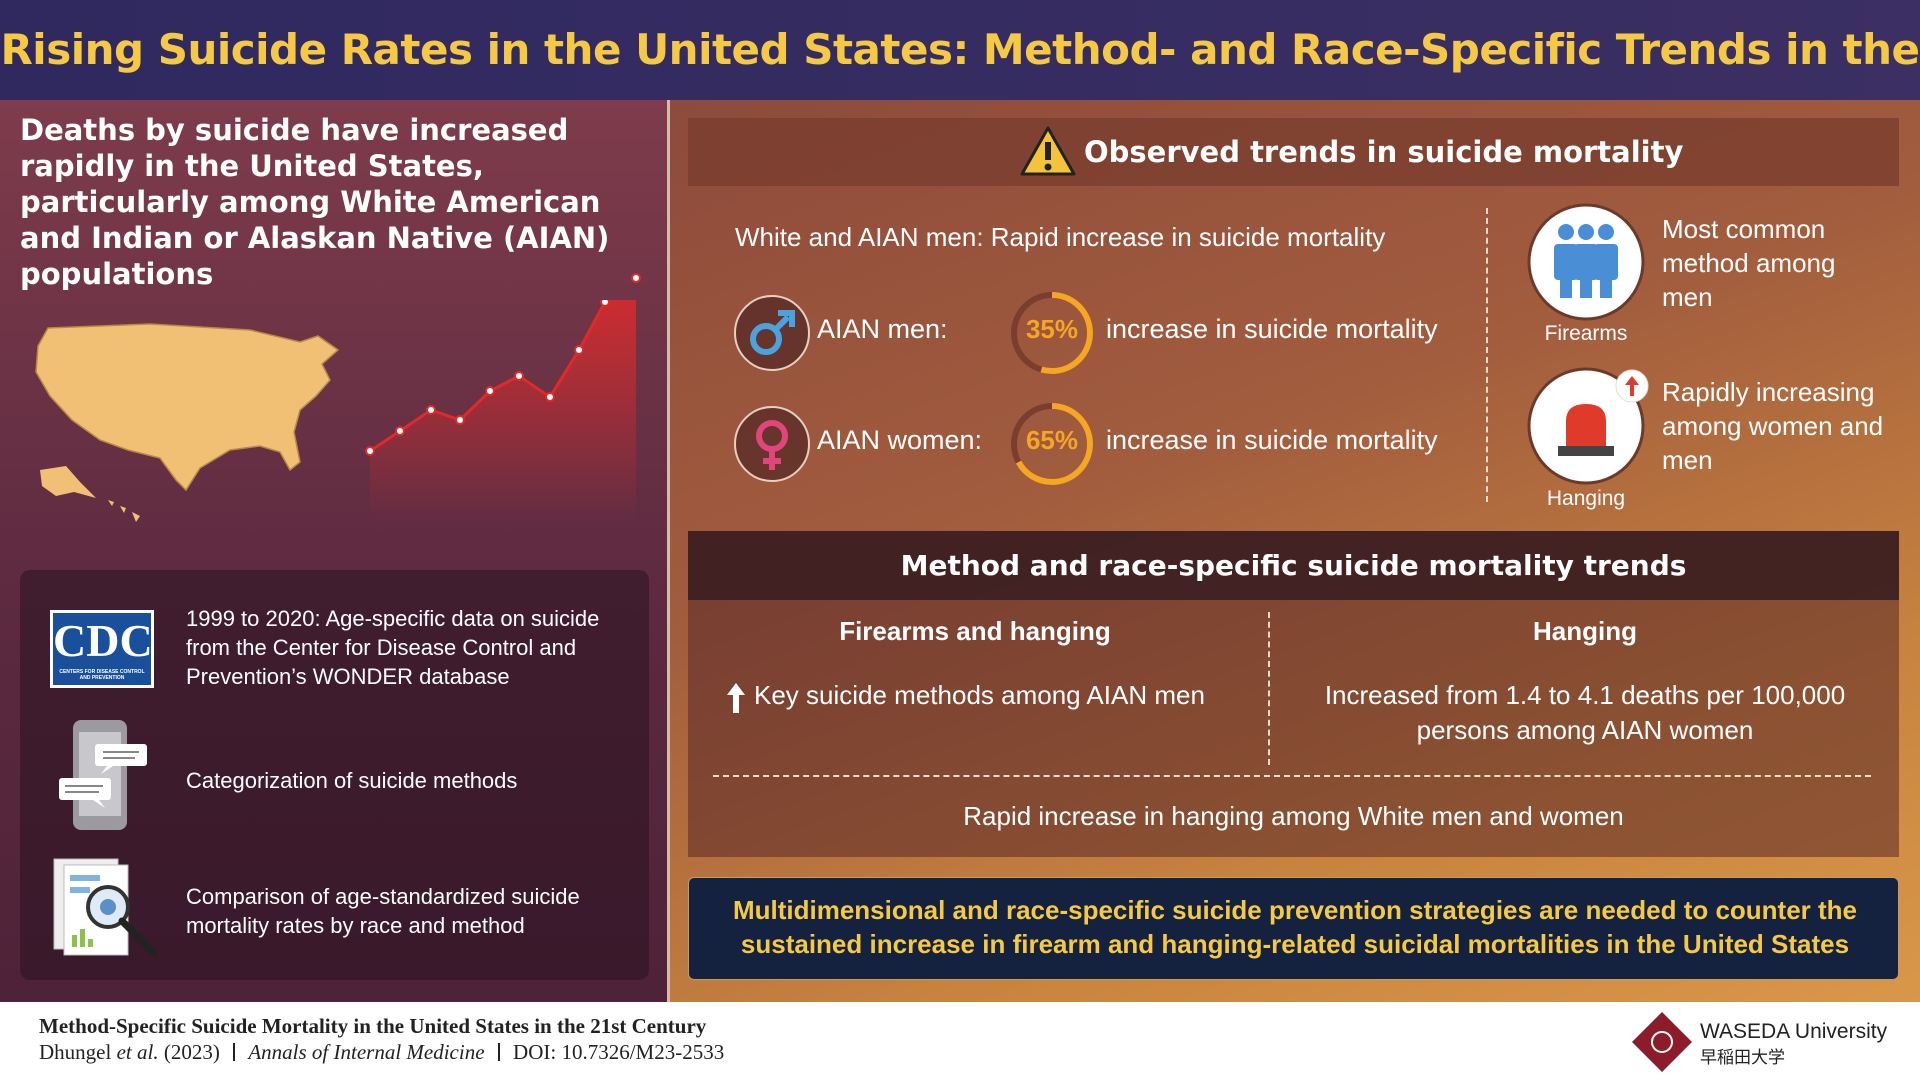 The height and width of the screenshot is (1081, 1920). What do you see at coordinates (1384, 152) in the screenshot?
I see `observed-title: Observed trends in suicide mortality` at bounding box center [1384, 152].